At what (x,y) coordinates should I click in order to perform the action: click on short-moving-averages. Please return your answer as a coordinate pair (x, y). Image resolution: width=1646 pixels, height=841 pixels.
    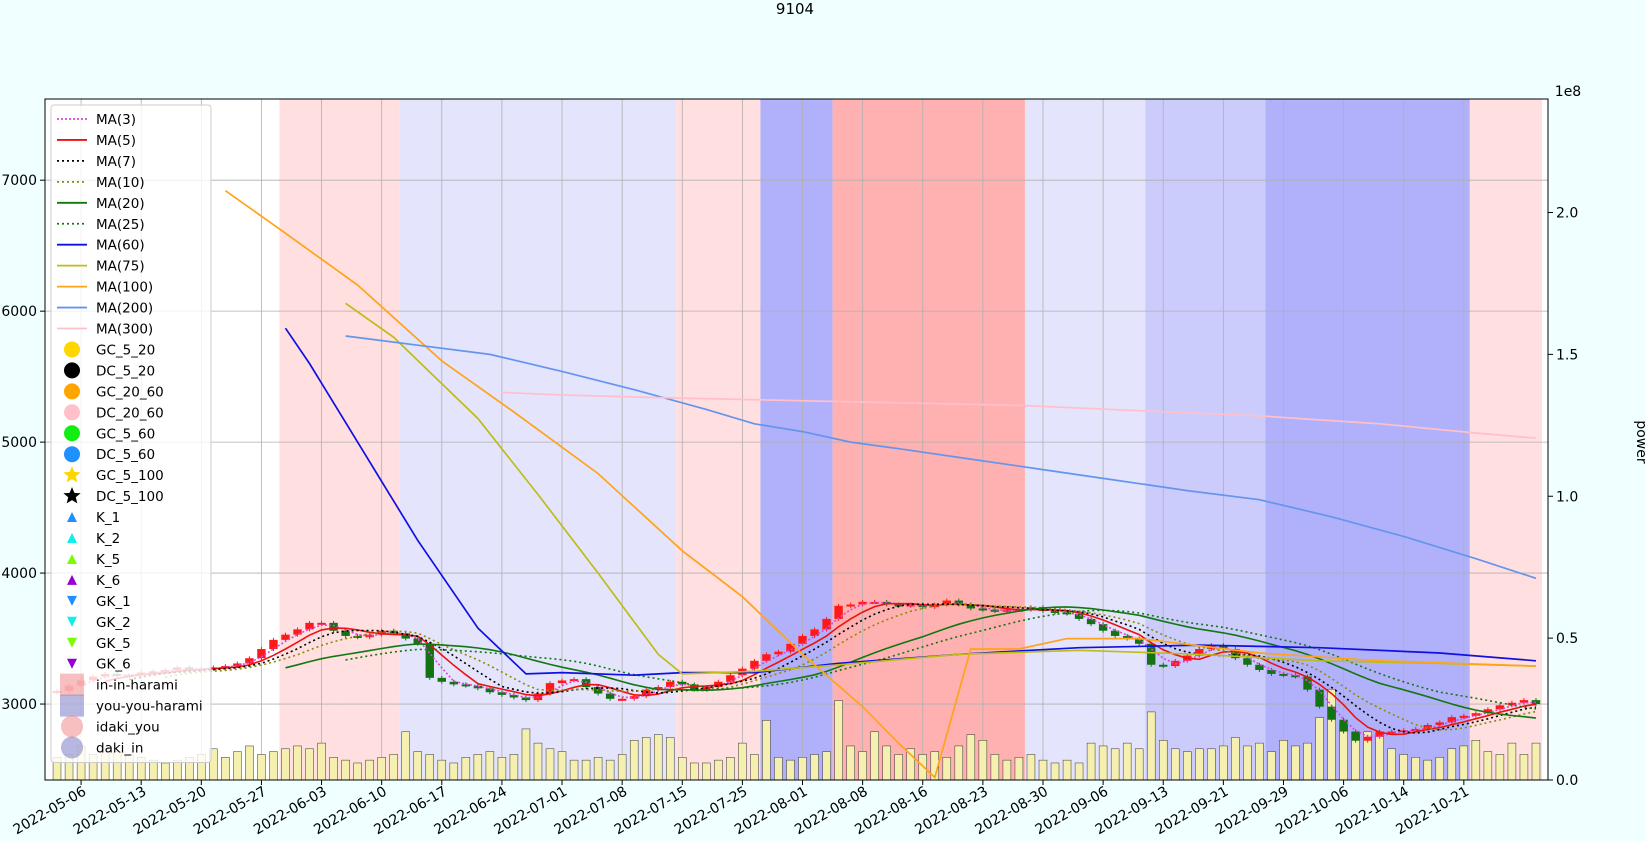
    Looking at the image, I should click on (808, 670).